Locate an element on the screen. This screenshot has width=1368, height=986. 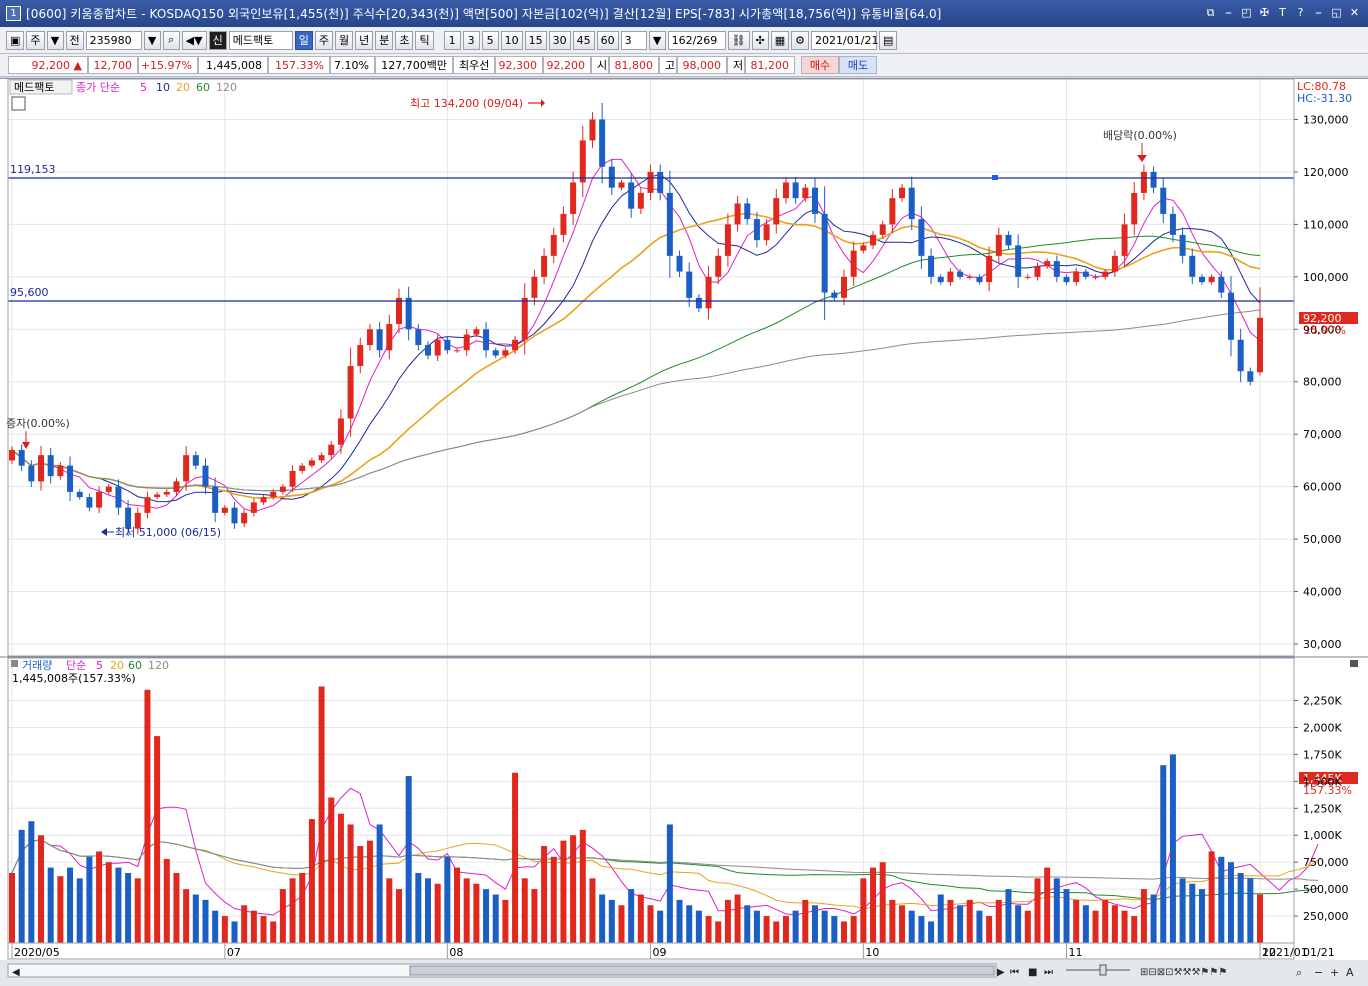
calendar-icon: ▤ is located at coordinates (888, 40).